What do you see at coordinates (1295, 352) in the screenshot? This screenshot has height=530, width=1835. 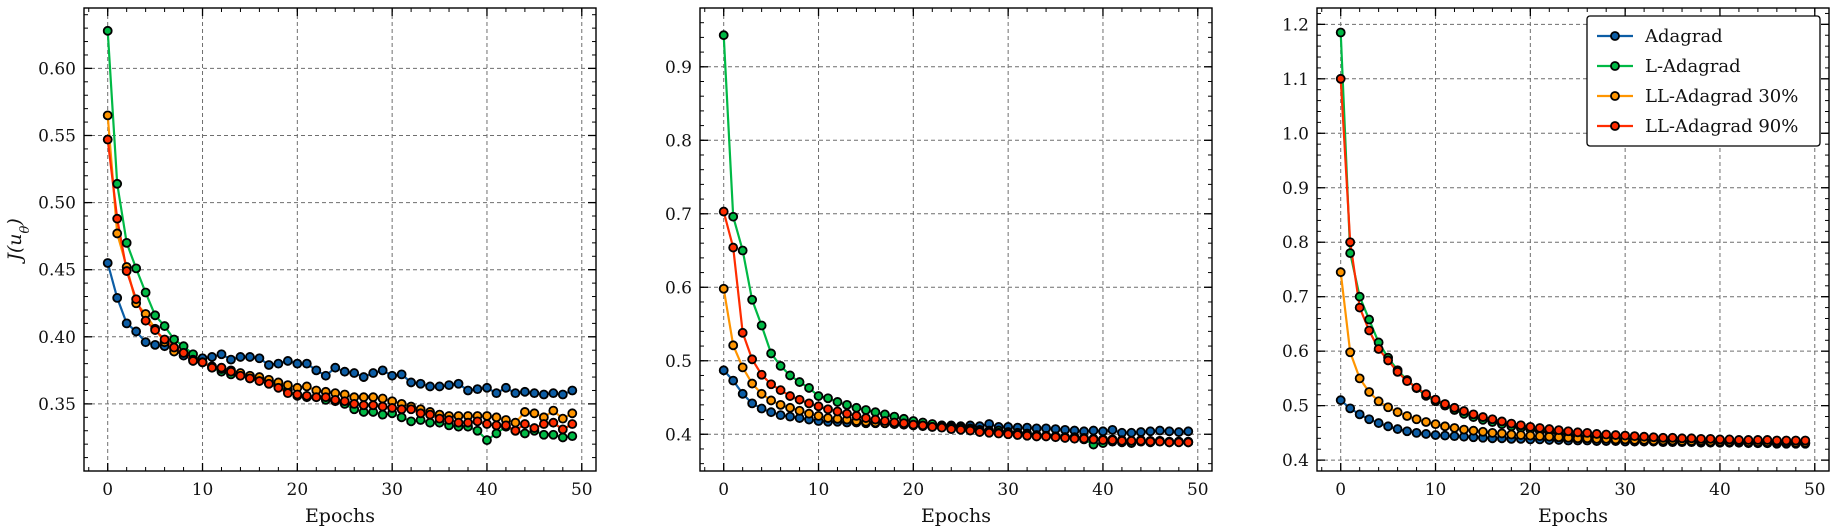 I see `y-tick-label: 0.6` at bounding box center [1295, 352].